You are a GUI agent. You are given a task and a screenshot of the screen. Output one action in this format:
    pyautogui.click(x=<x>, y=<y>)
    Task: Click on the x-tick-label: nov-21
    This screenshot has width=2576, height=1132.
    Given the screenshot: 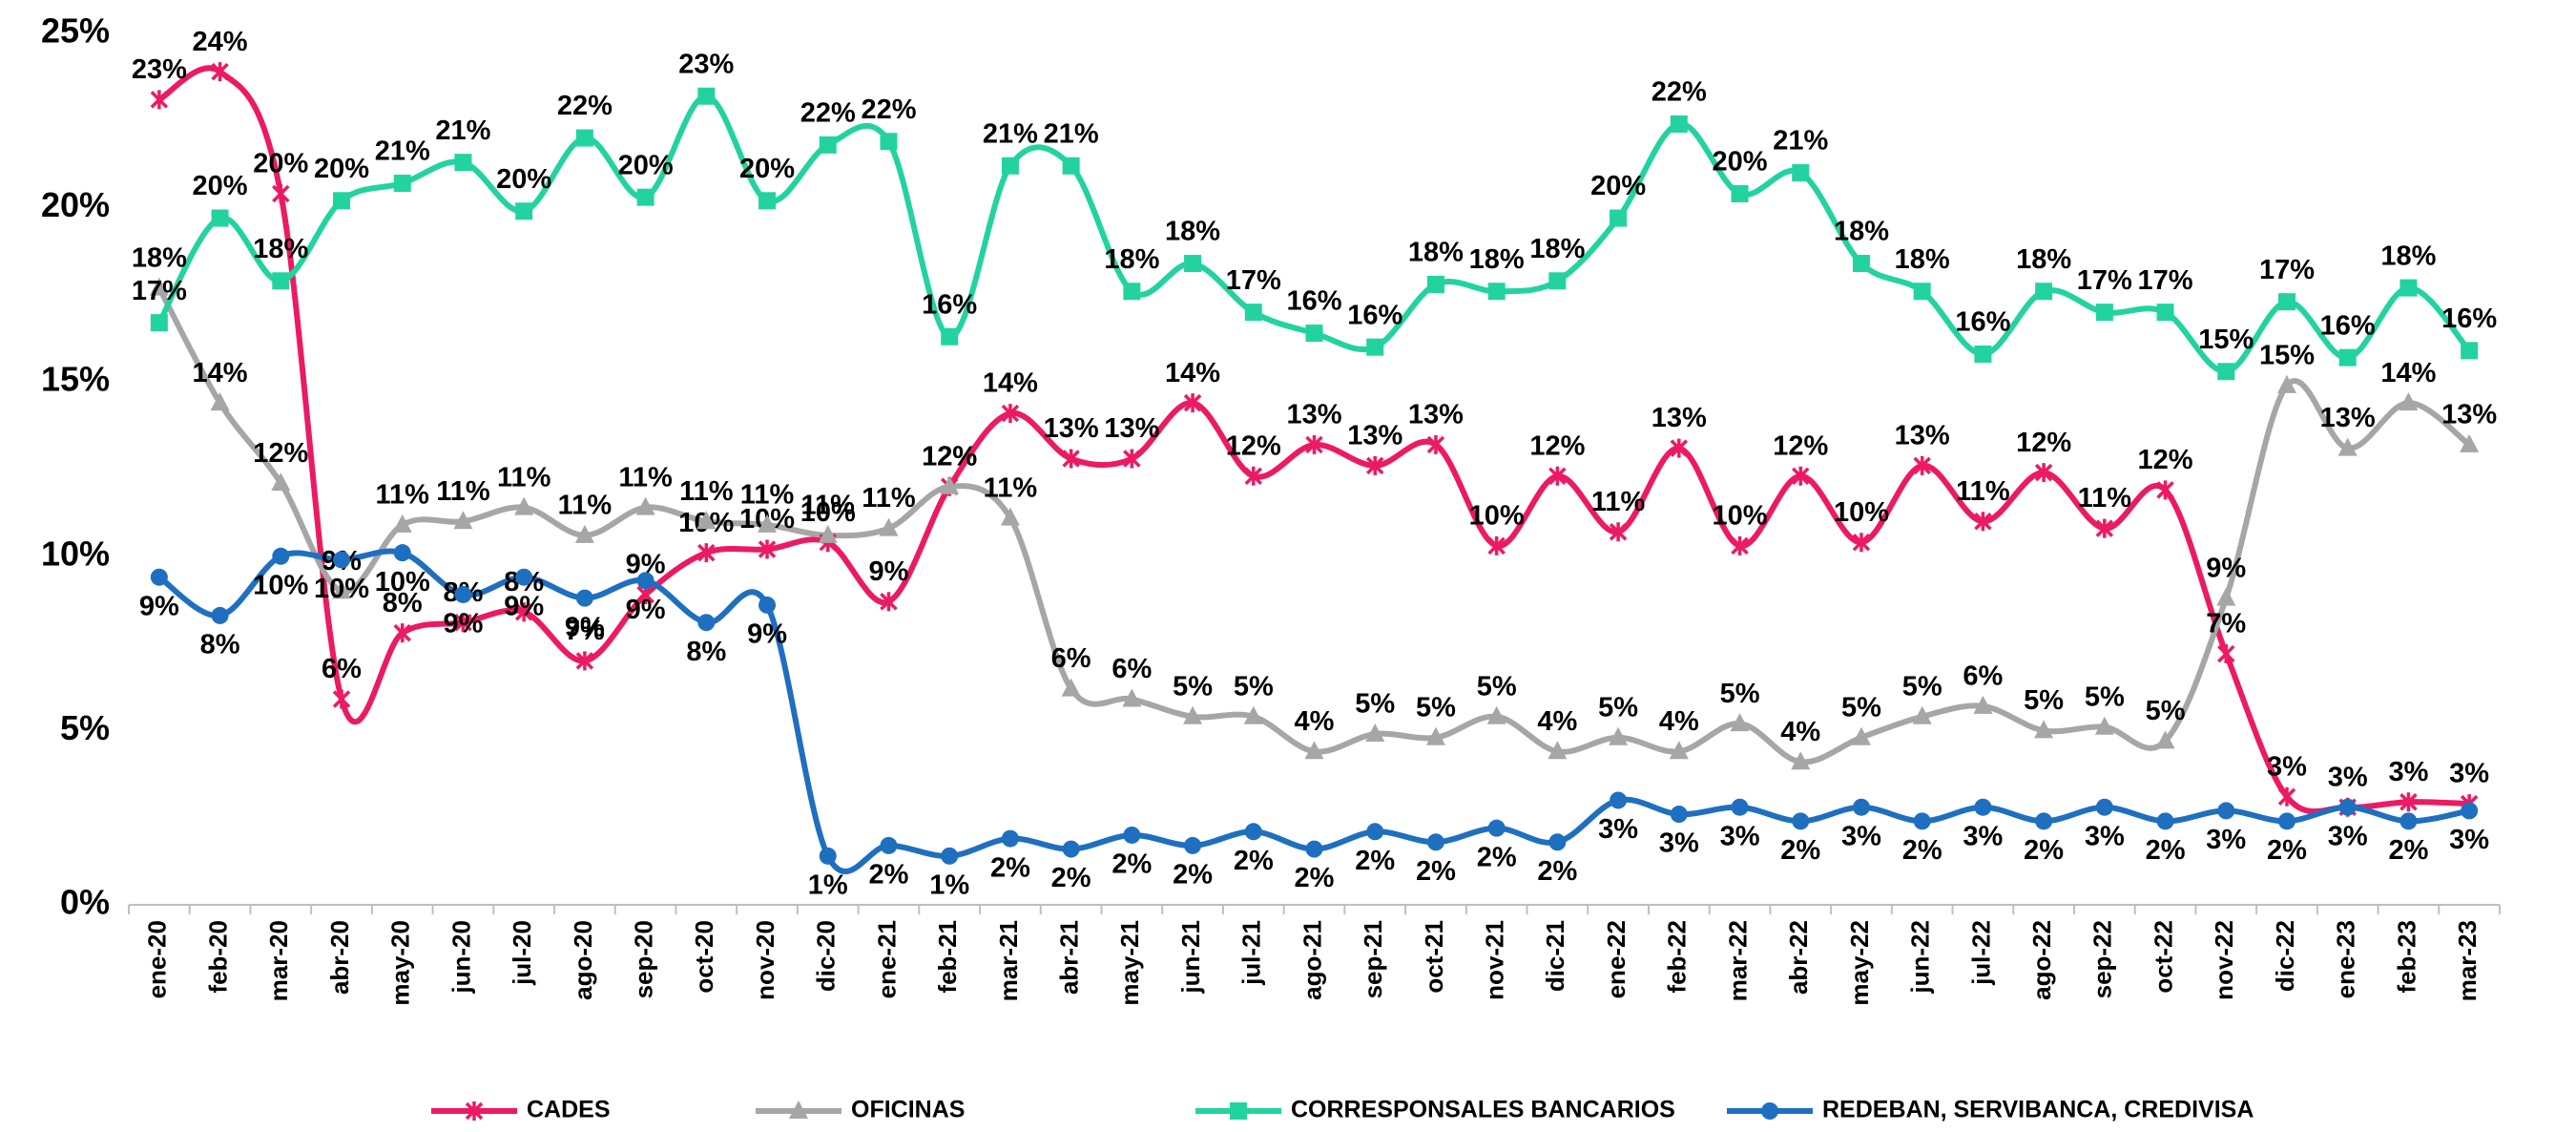 What is the action you would take?
    pyautogui.click(x=1495, y=960)
    